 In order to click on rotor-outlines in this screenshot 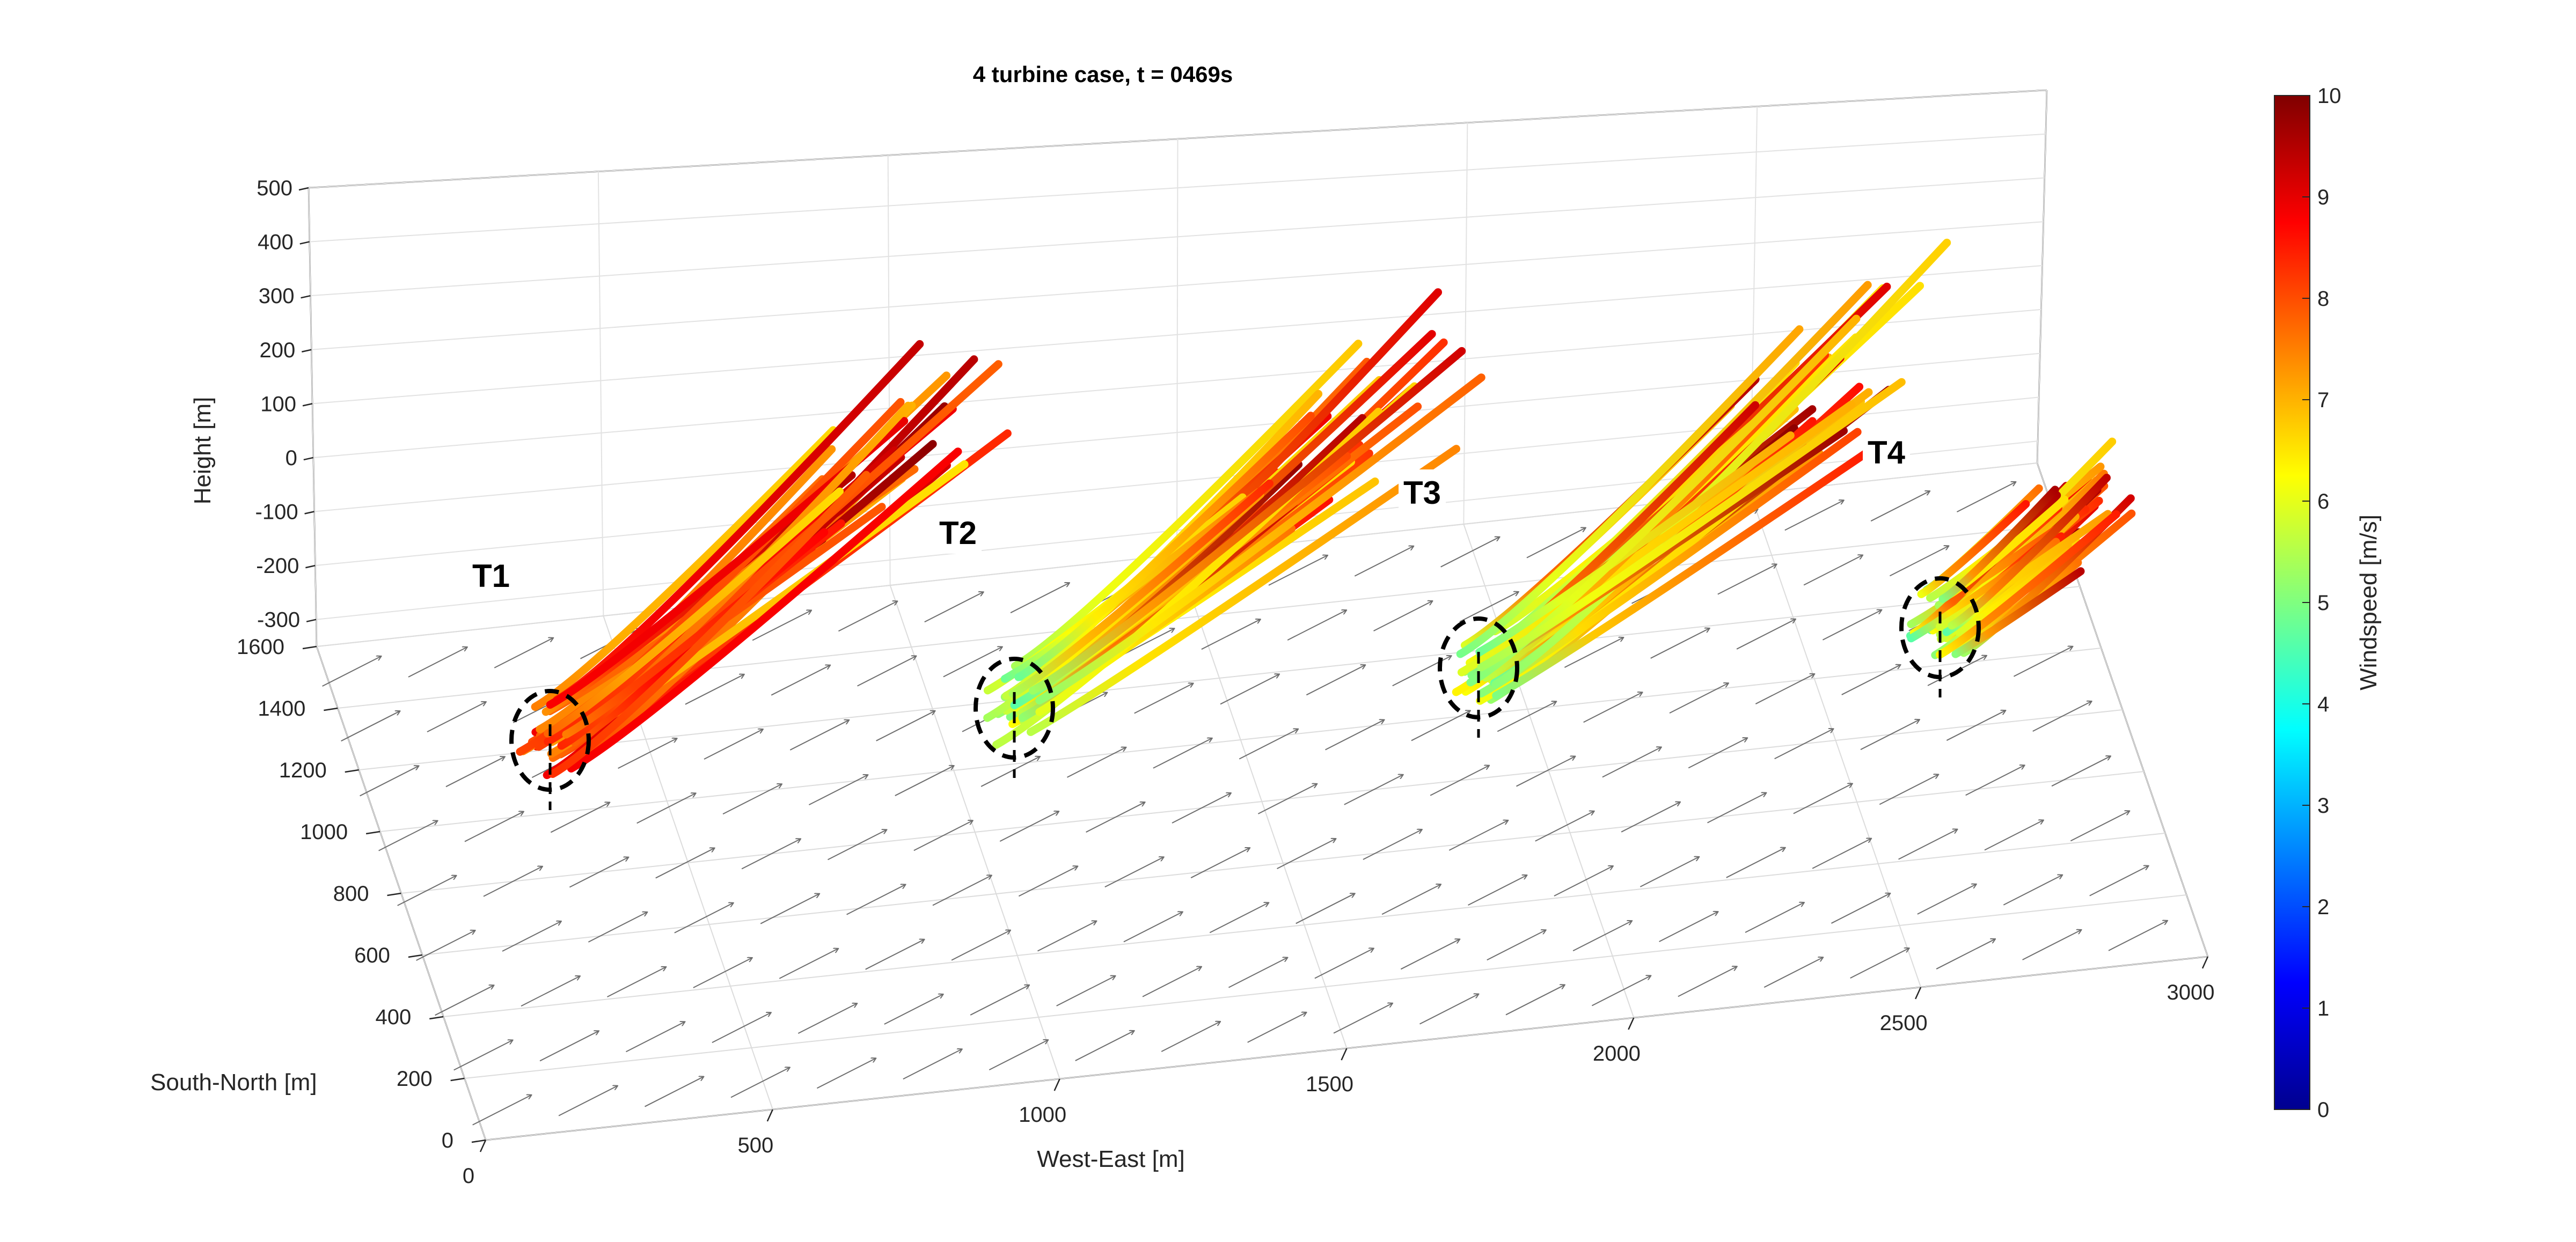, I will do `click(1245, 693)`.